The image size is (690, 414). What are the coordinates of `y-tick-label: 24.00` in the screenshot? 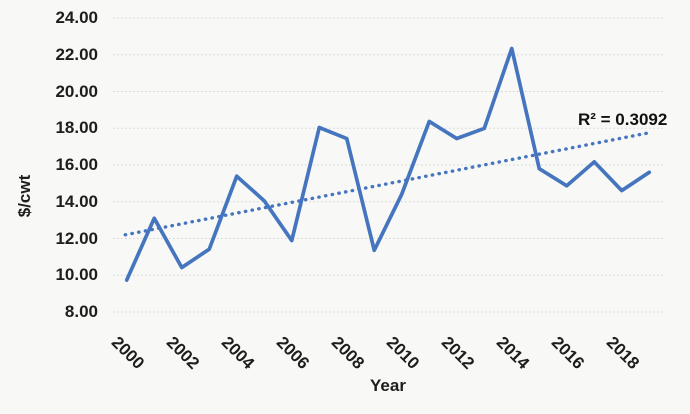 It's located at (76, 17).